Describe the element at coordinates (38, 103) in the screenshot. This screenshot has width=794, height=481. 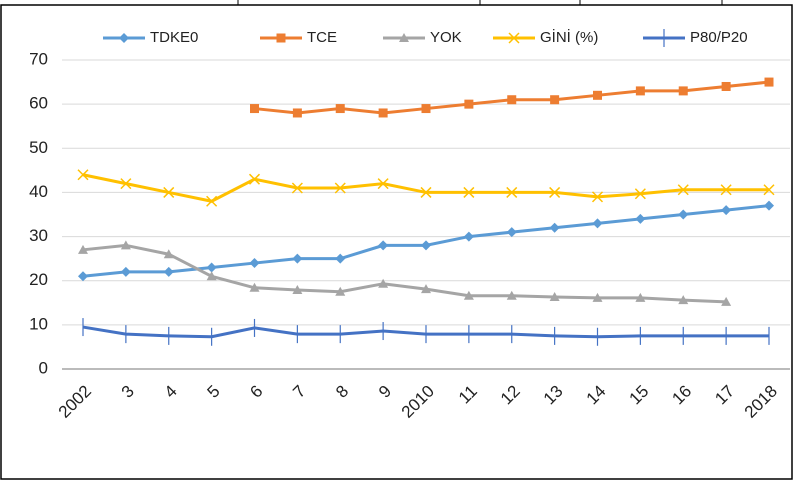
I see `y-tick-label: 60` at that location.